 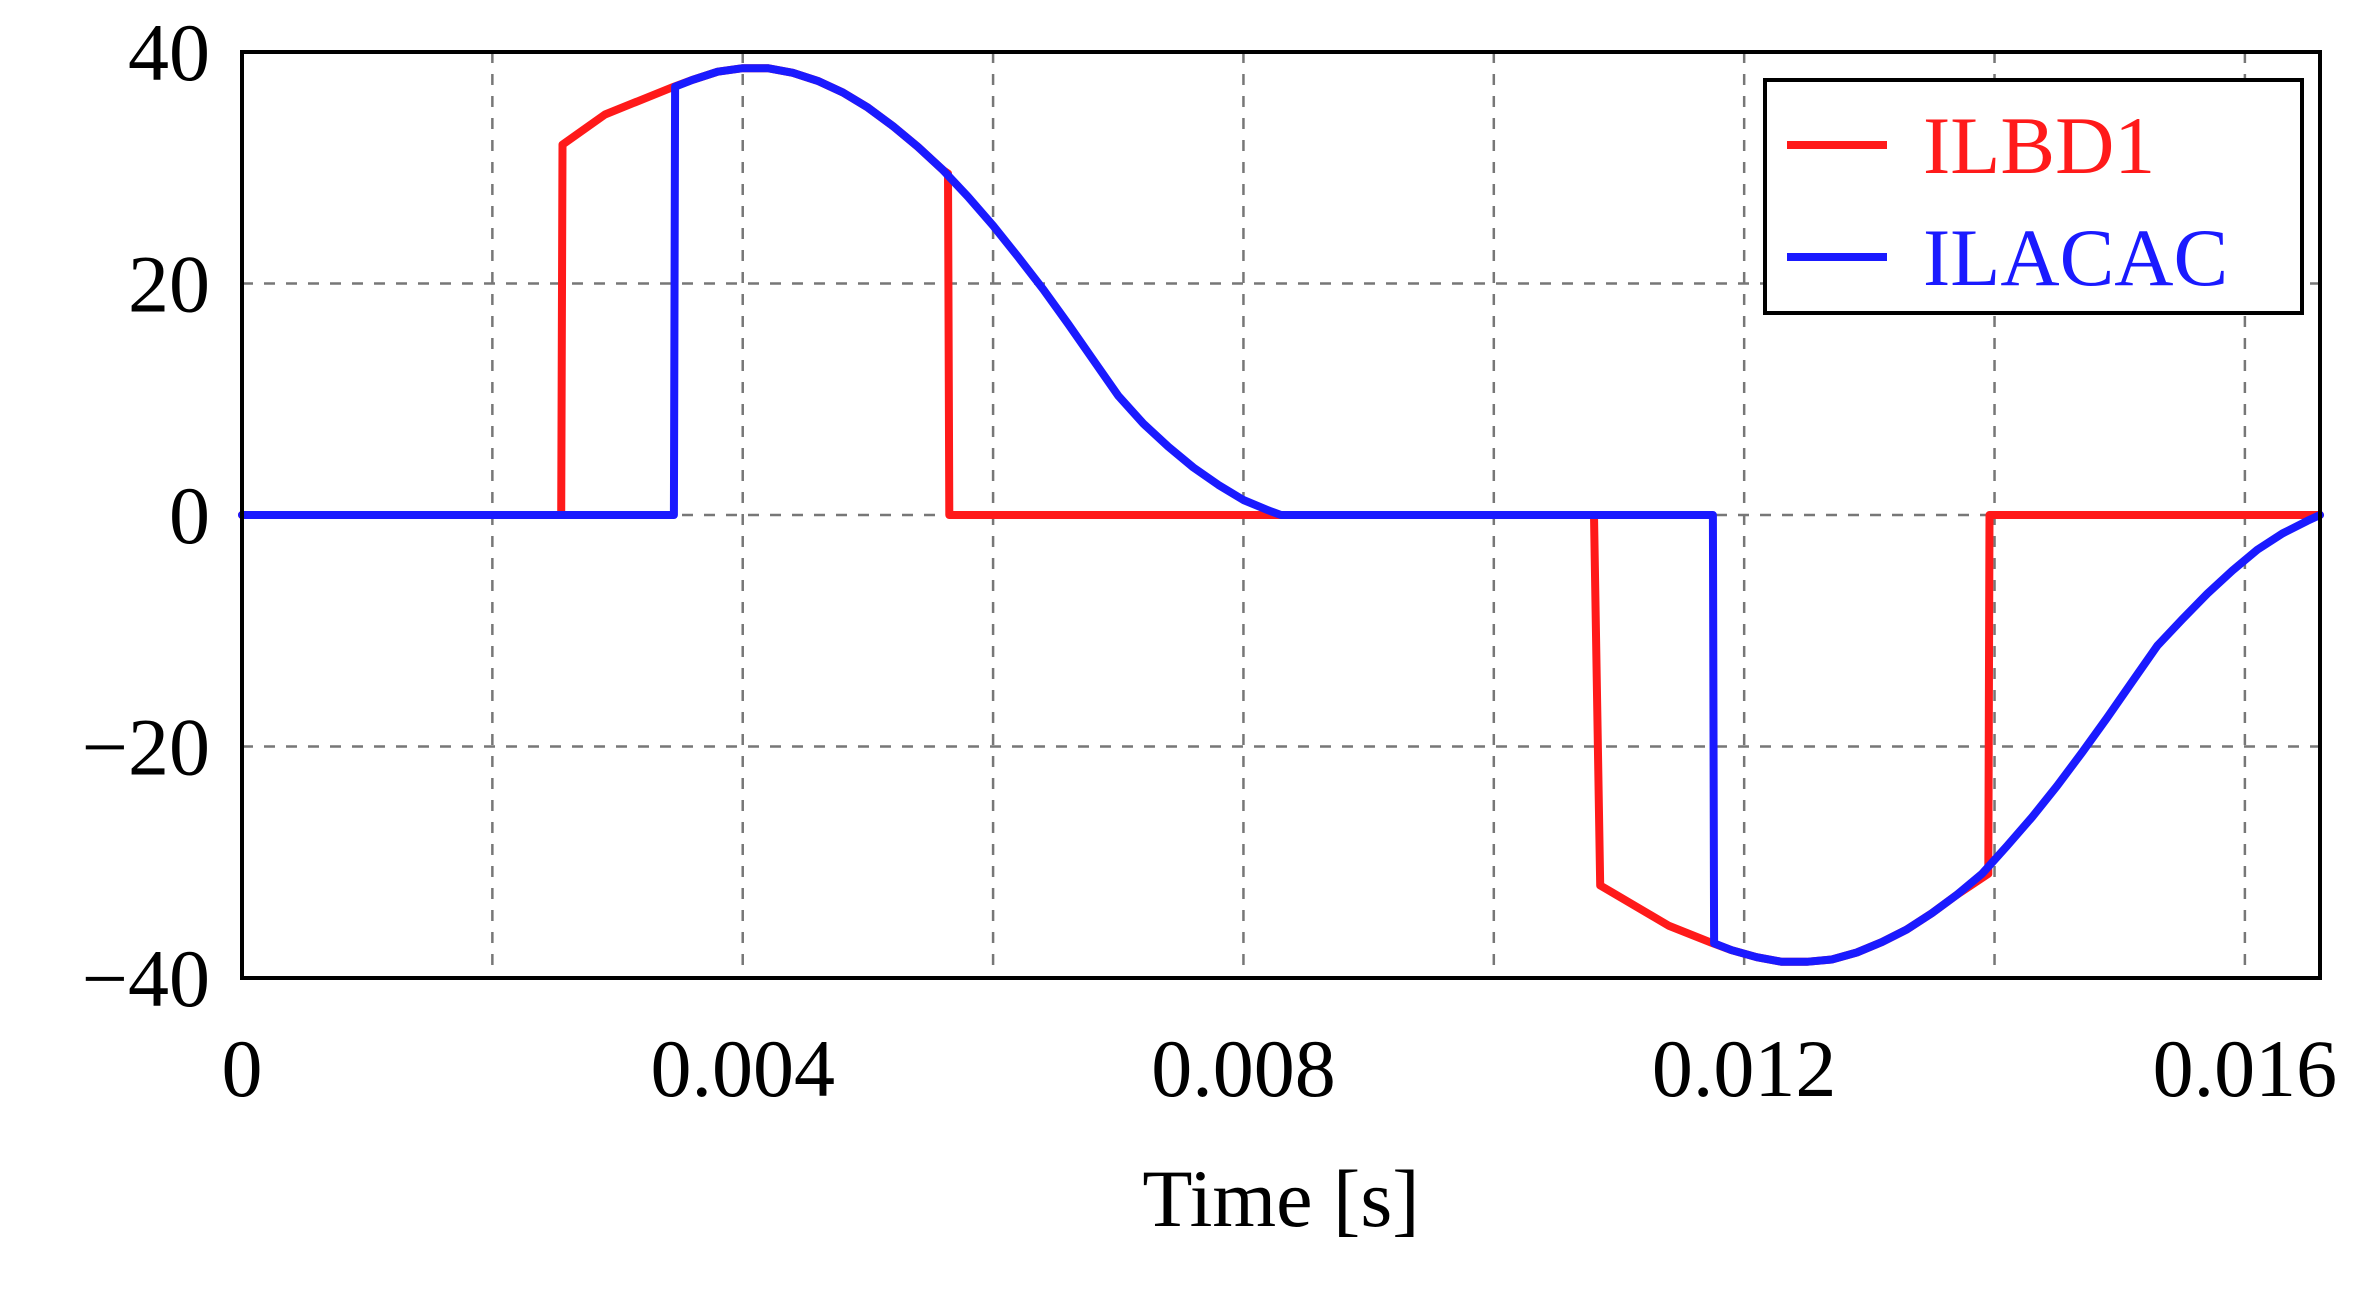 I want to click on legend: ILBD1 ILACAC, so click(x=2033, y=196).